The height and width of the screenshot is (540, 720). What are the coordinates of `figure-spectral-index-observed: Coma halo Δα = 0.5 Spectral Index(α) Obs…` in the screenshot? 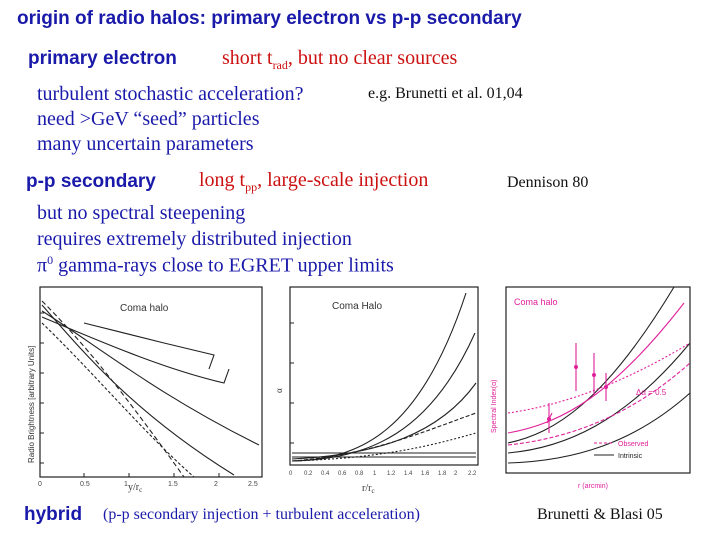 It's located at (589, 389).